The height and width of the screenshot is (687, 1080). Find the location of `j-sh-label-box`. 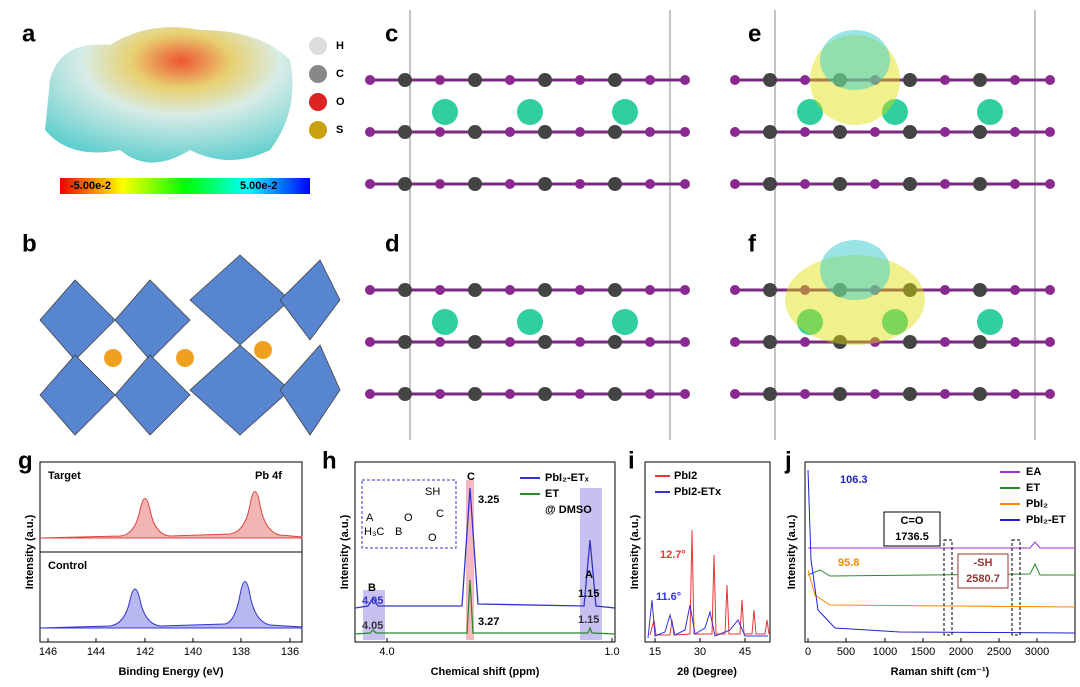

j-sh-label-box is located at coordinates (983, 571).